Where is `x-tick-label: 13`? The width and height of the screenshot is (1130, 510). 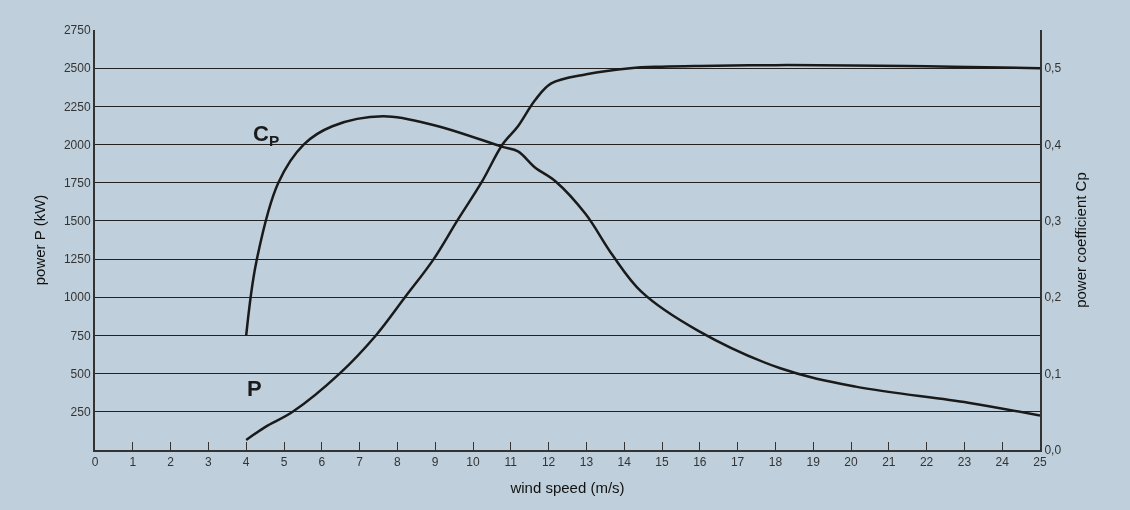
x-tick-label: 13 is located at coordinates (586, 462).